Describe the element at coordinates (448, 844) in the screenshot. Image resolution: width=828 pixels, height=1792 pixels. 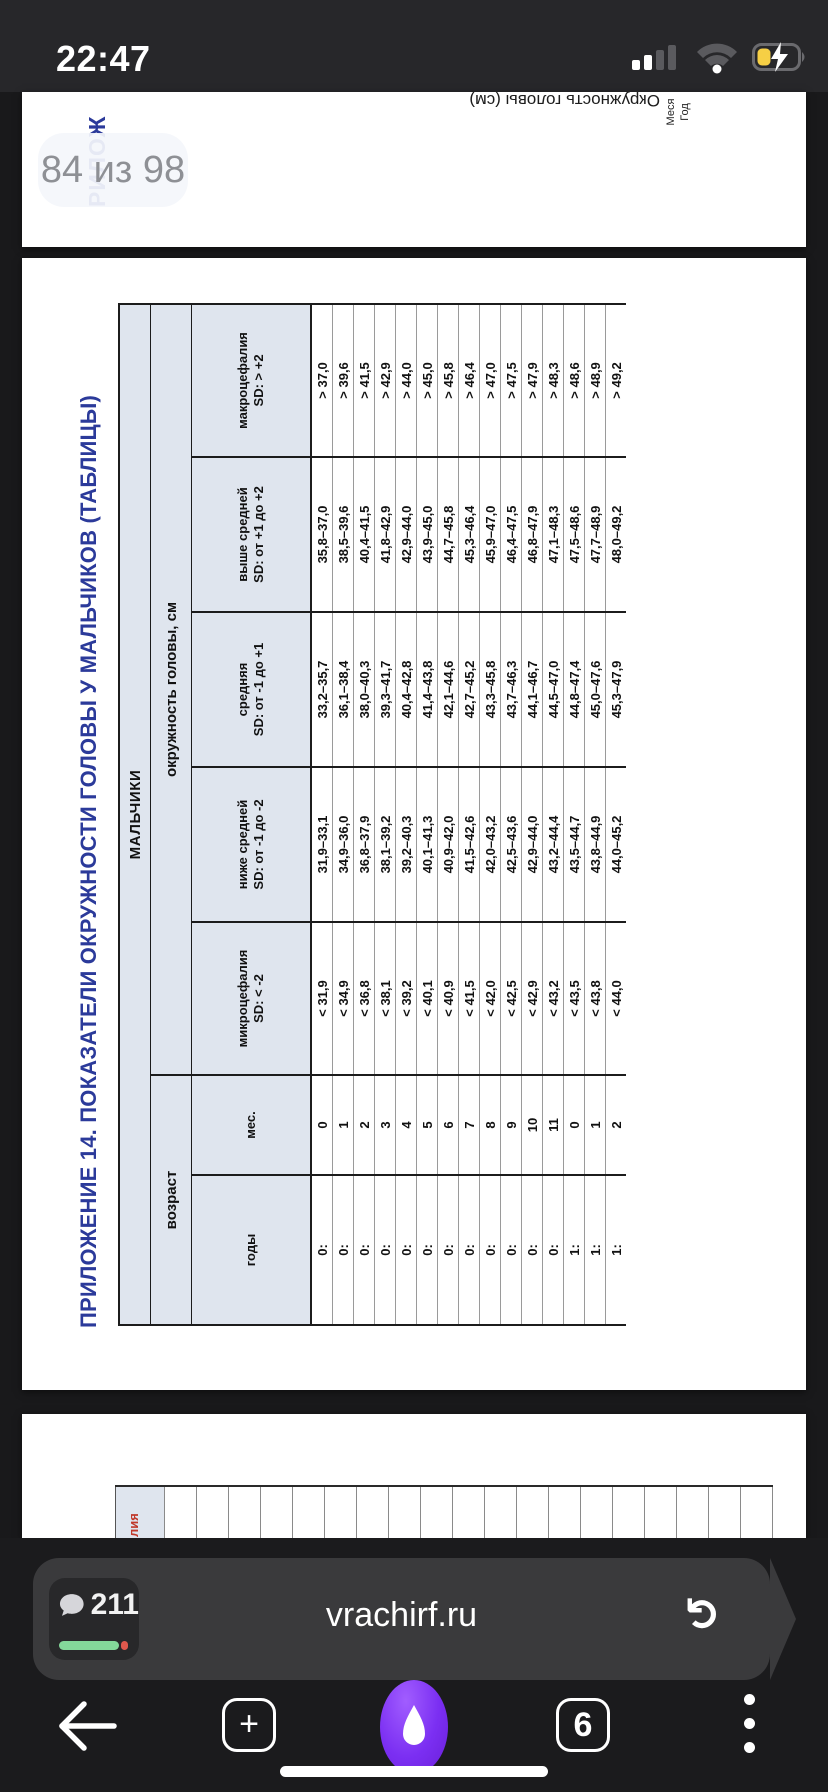
I see `table-cell: 40,9–42,0` at that location.